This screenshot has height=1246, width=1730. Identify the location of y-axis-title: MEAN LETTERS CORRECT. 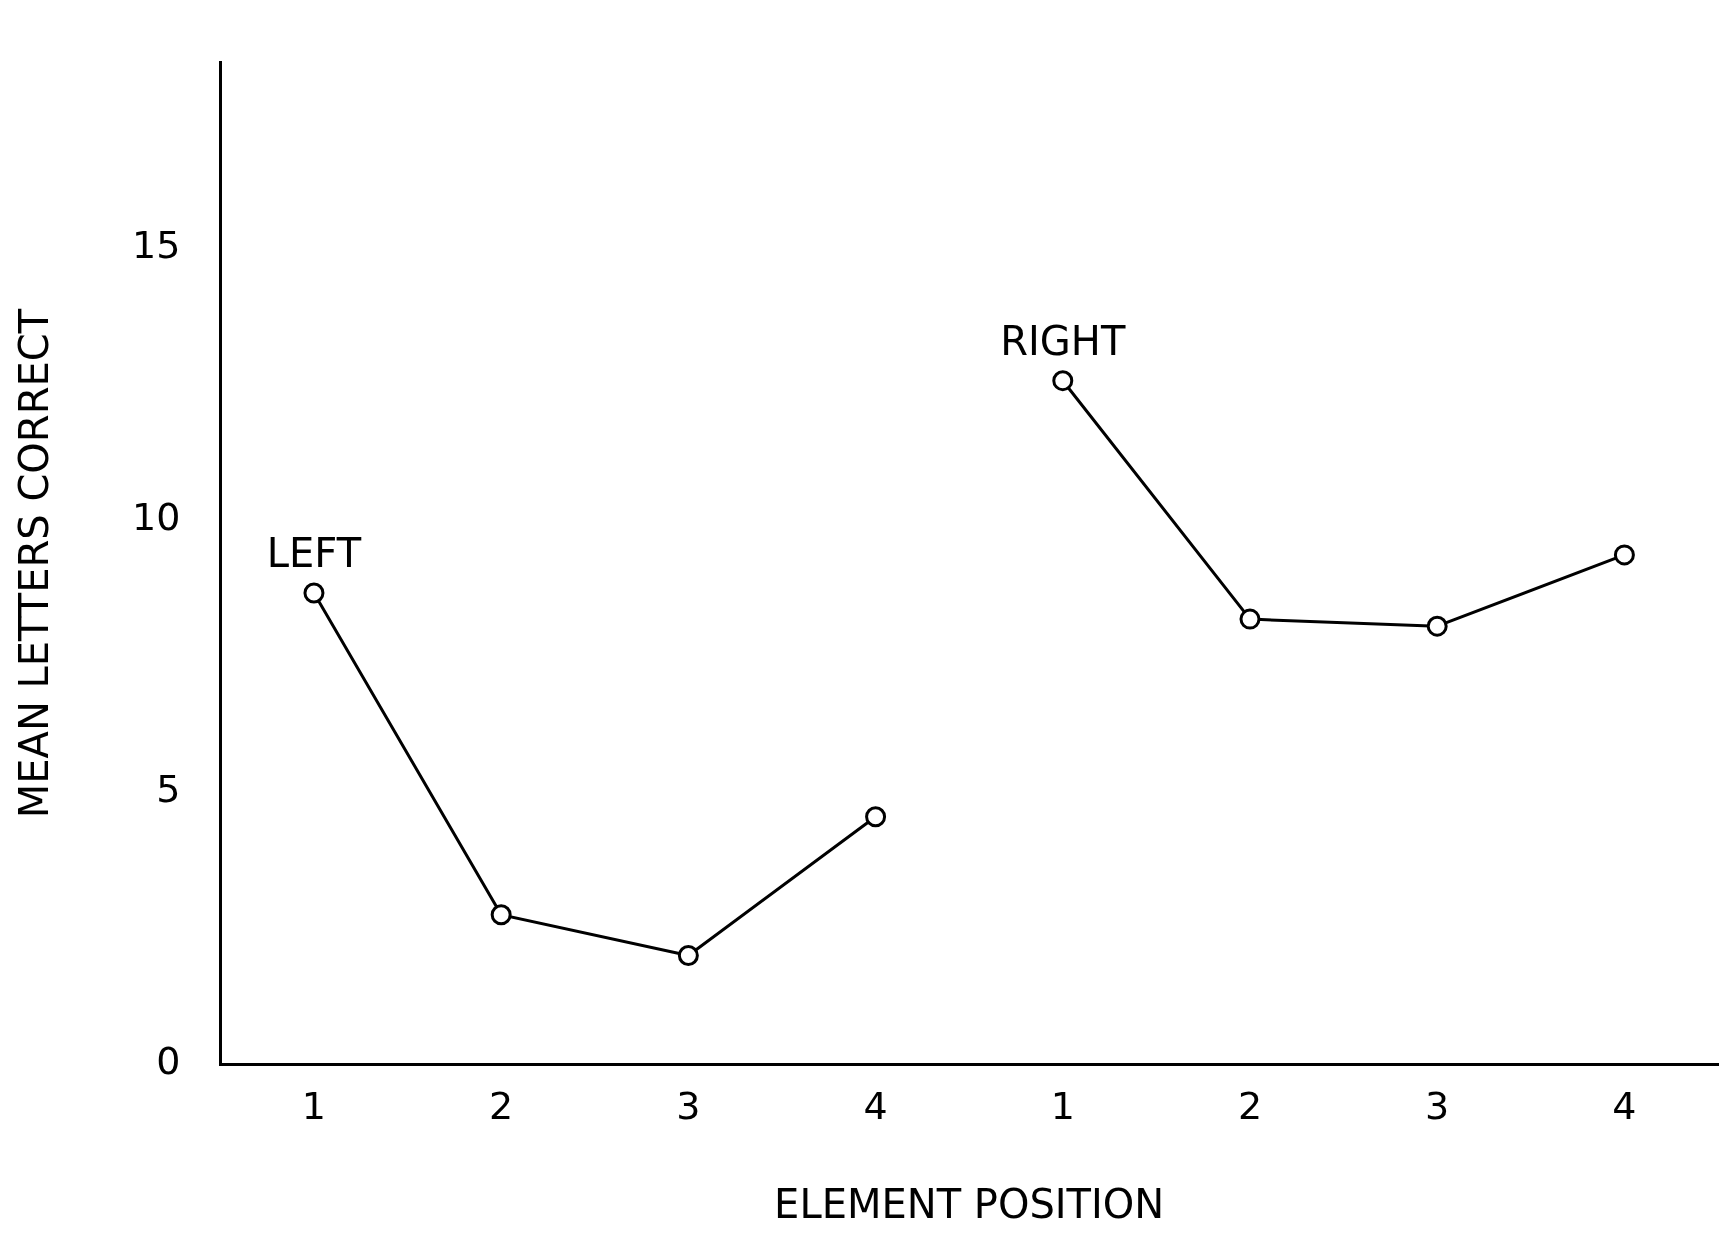
(34, 563).